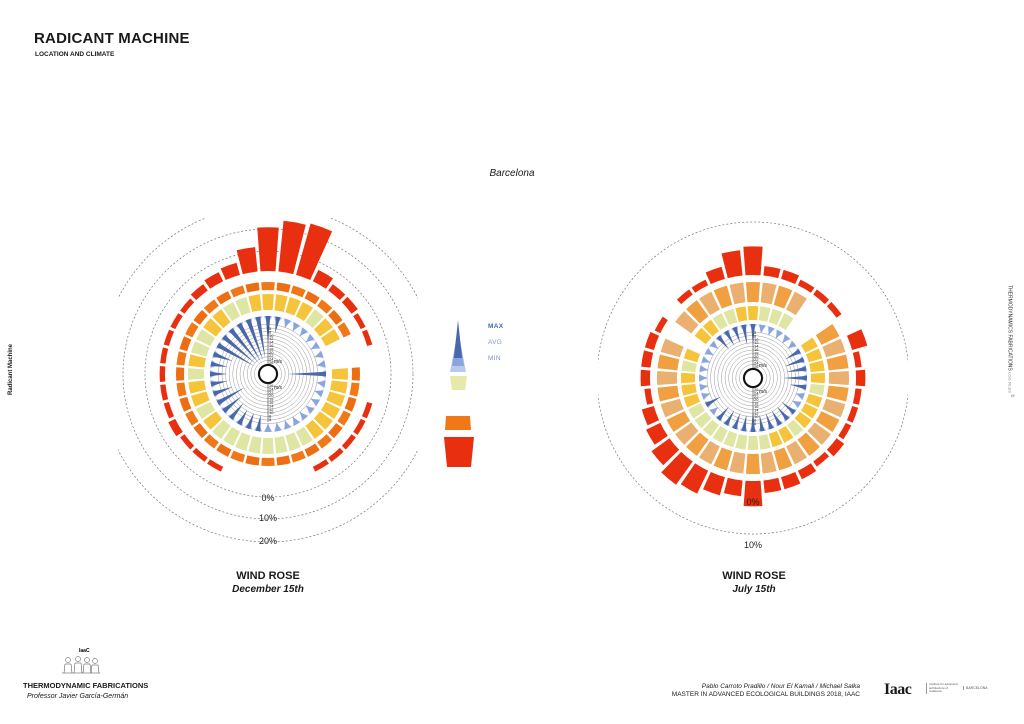 The height and width of the screenshot is (724, 1024). What do you see at coordinates (268, 518) in the screenshot?
I see `frequency-ring-label: 10%` at bounding box center [268, 518].